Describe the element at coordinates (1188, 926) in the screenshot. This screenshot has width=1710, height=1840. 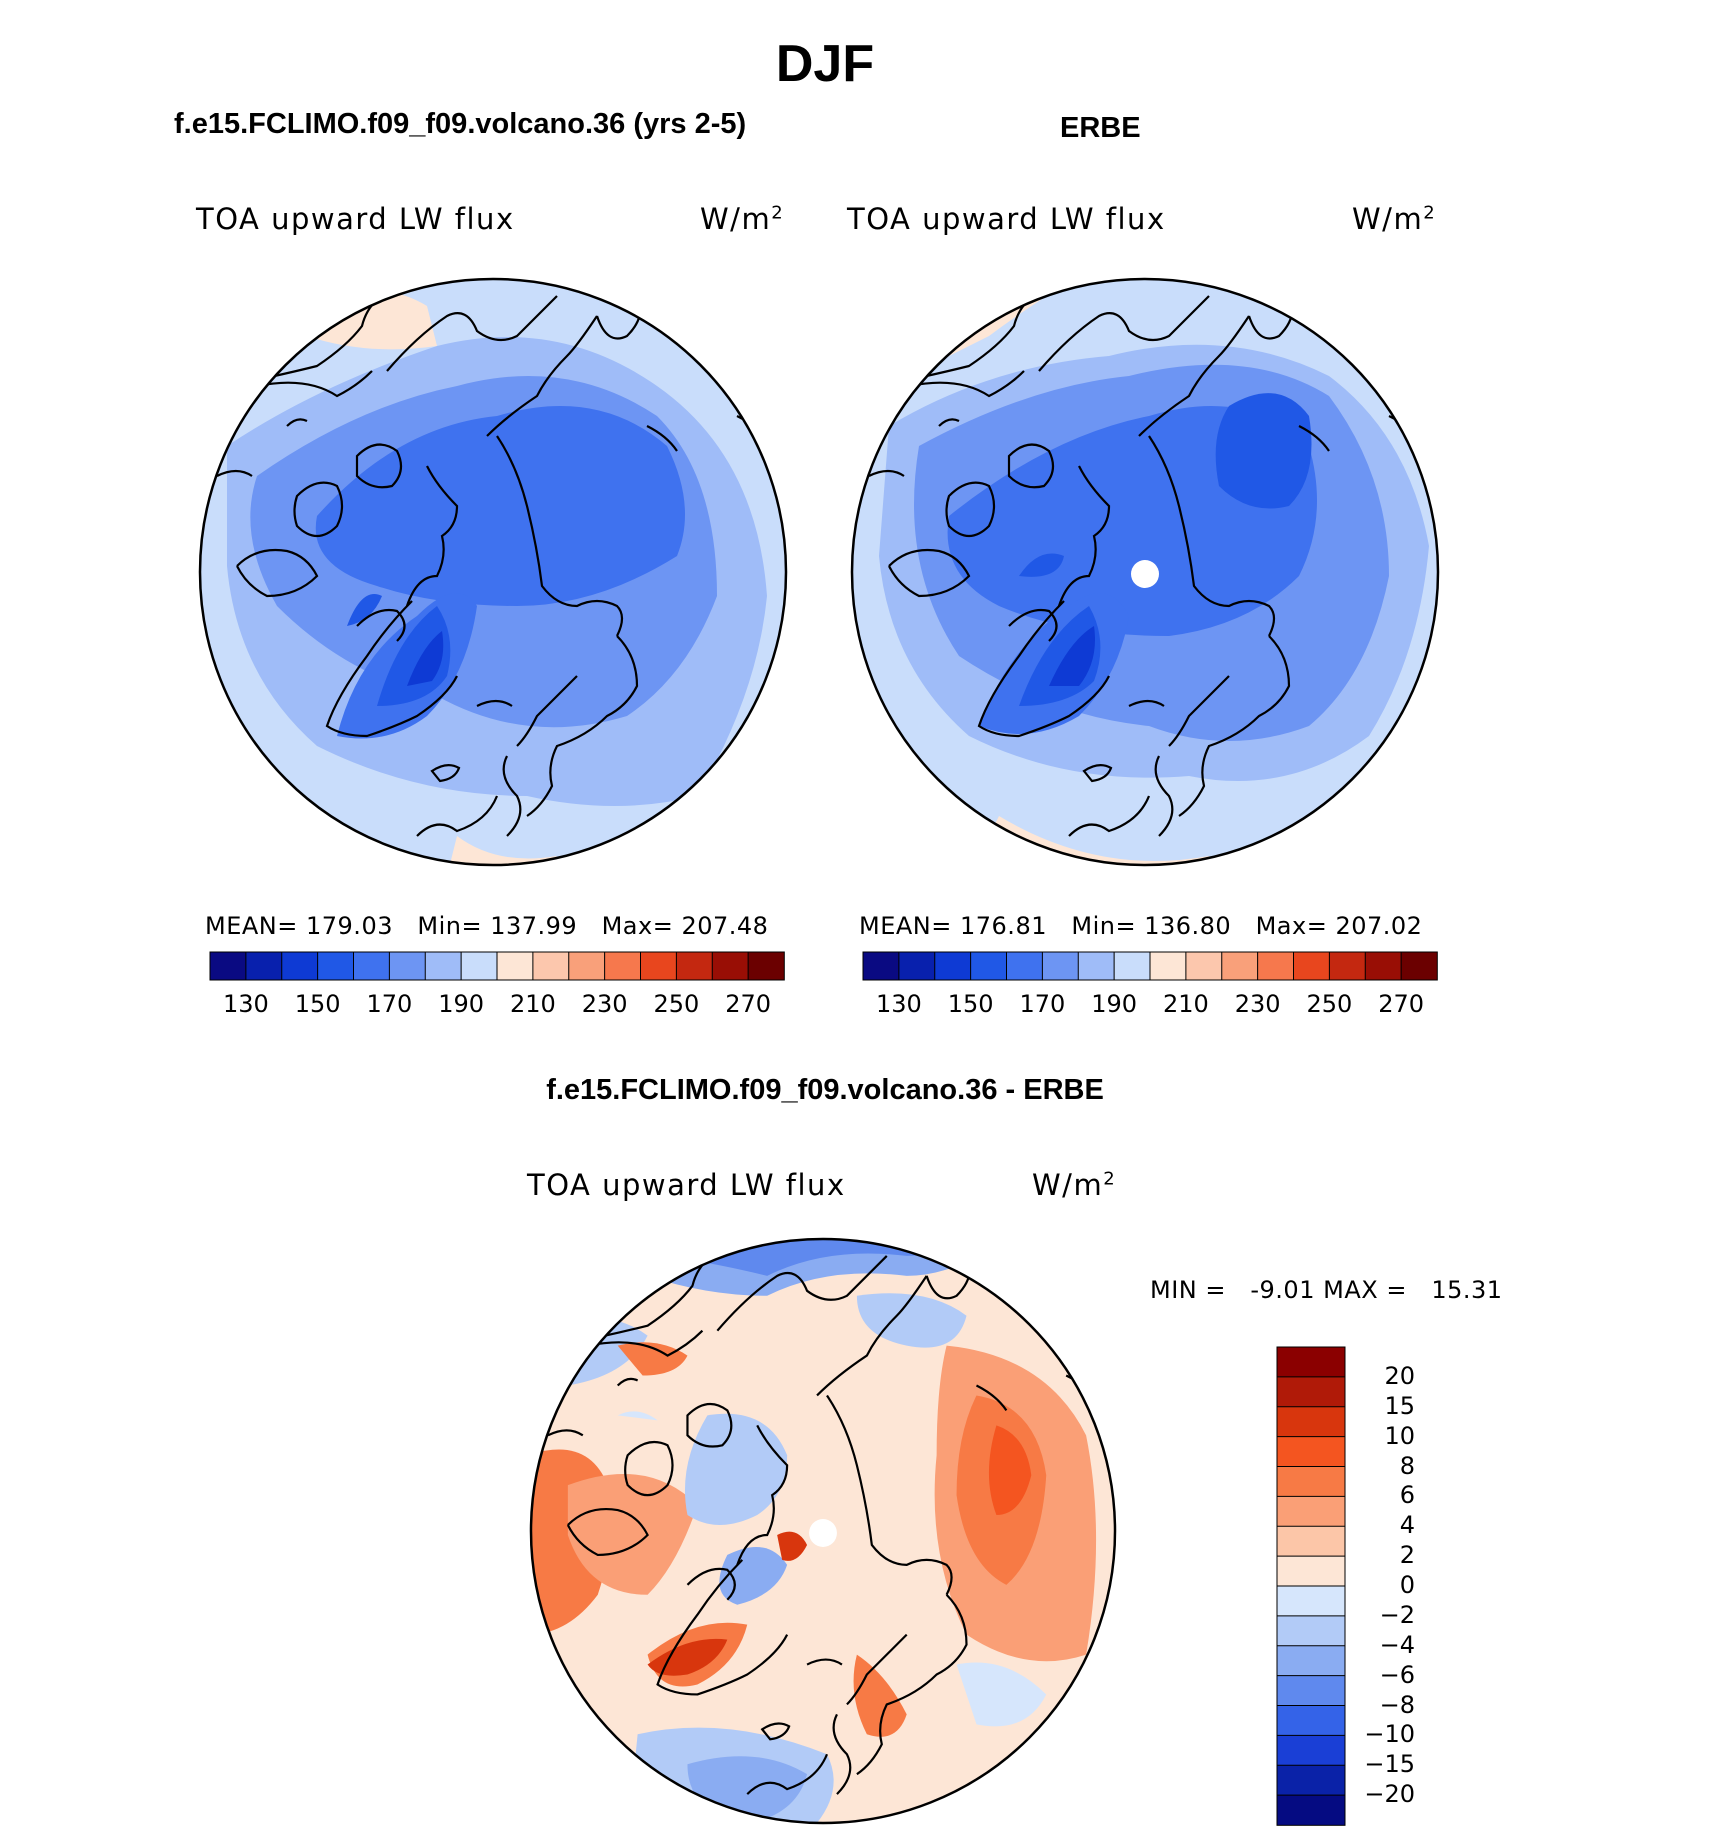
I see `min-value: 136.80` at that location.